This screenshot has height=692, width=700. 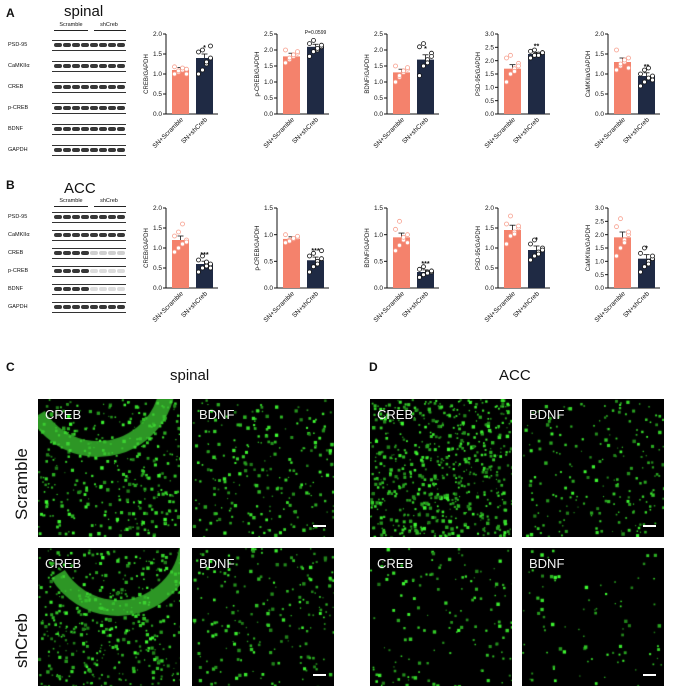 I want to click on micrograph-acc-scramble-creb: CREB, so click(x=441, y=468).